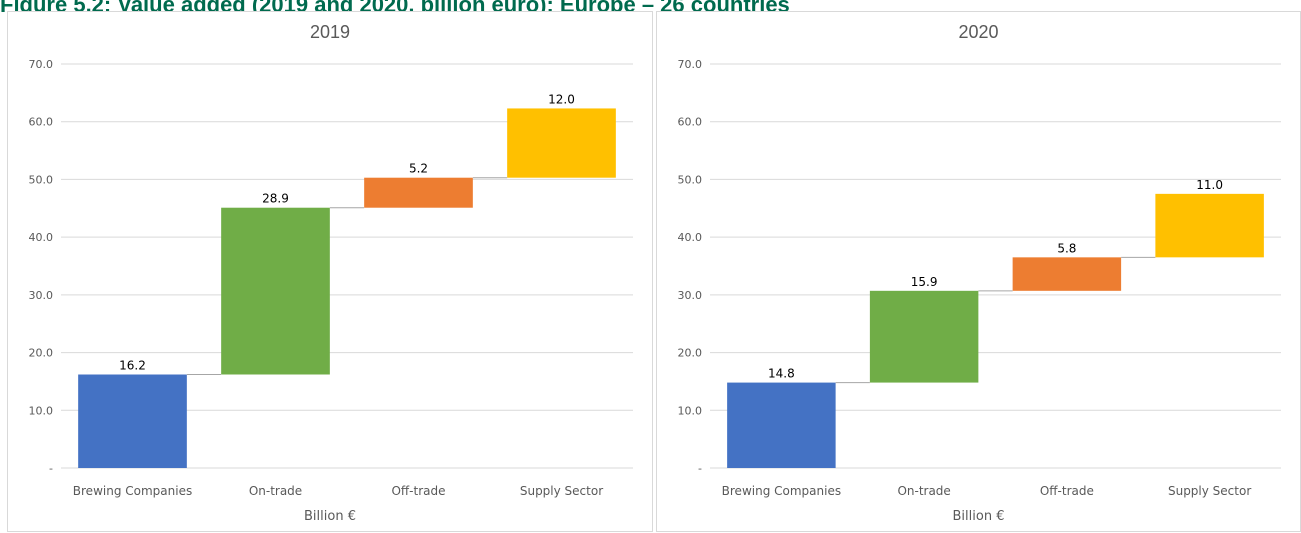  I want to click on chart-title: 2020, so click(978, 32).